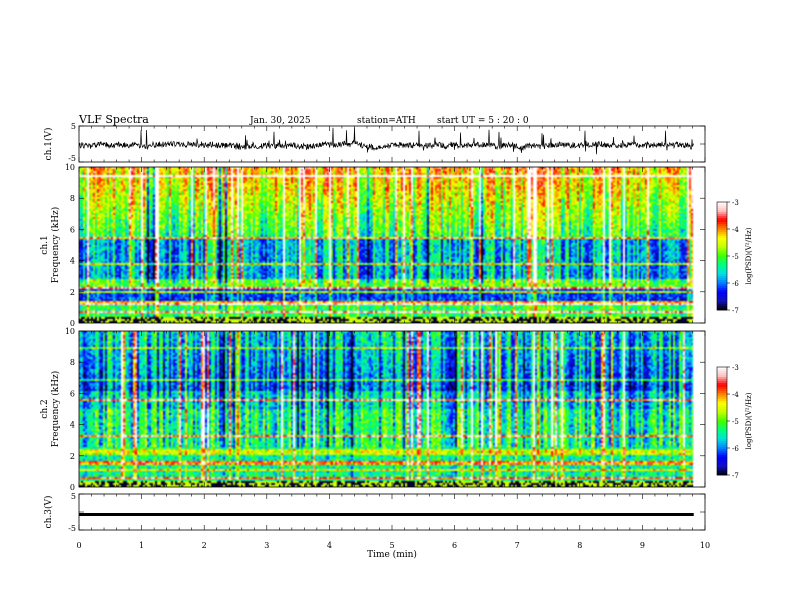 The image size is (792, 612). I want to click on ch3-ylabel: ch.3(V), so click(48, 512).